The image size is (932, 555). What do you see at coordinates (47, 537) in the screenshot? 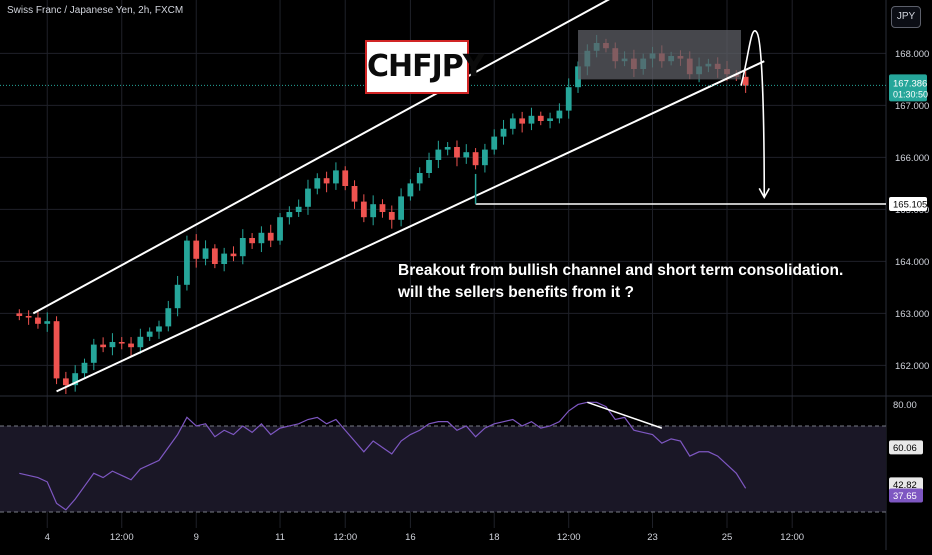
I see `time-tick-label: 4` at bounding box center [47, 537].